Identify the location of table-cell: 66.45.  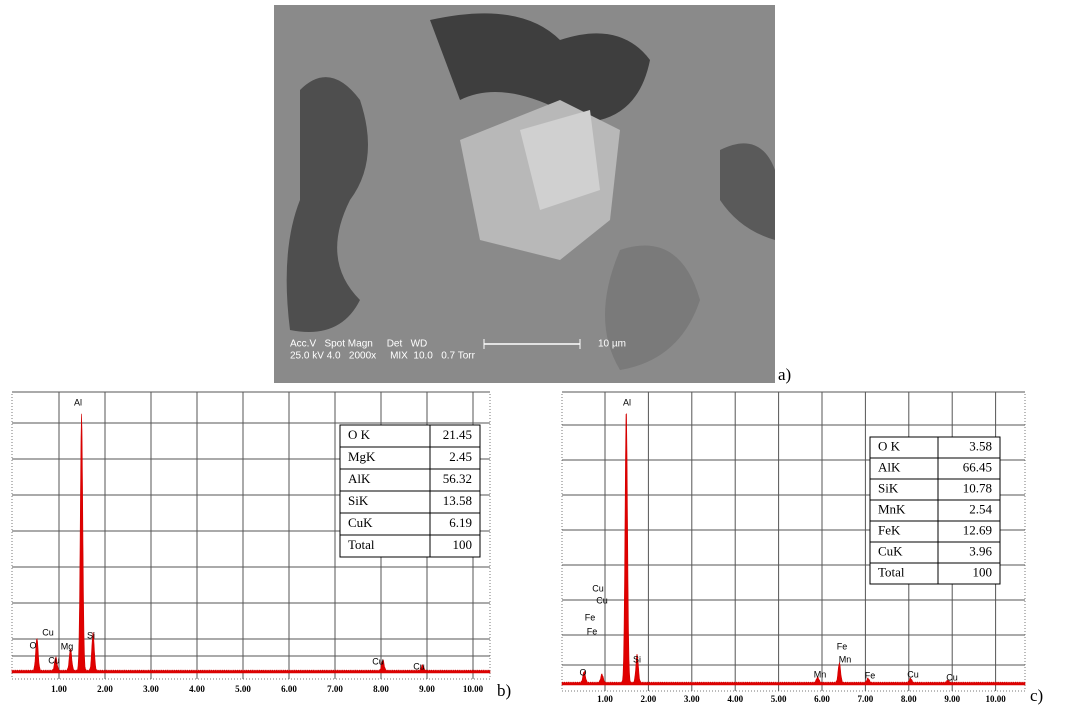
(977, 466).